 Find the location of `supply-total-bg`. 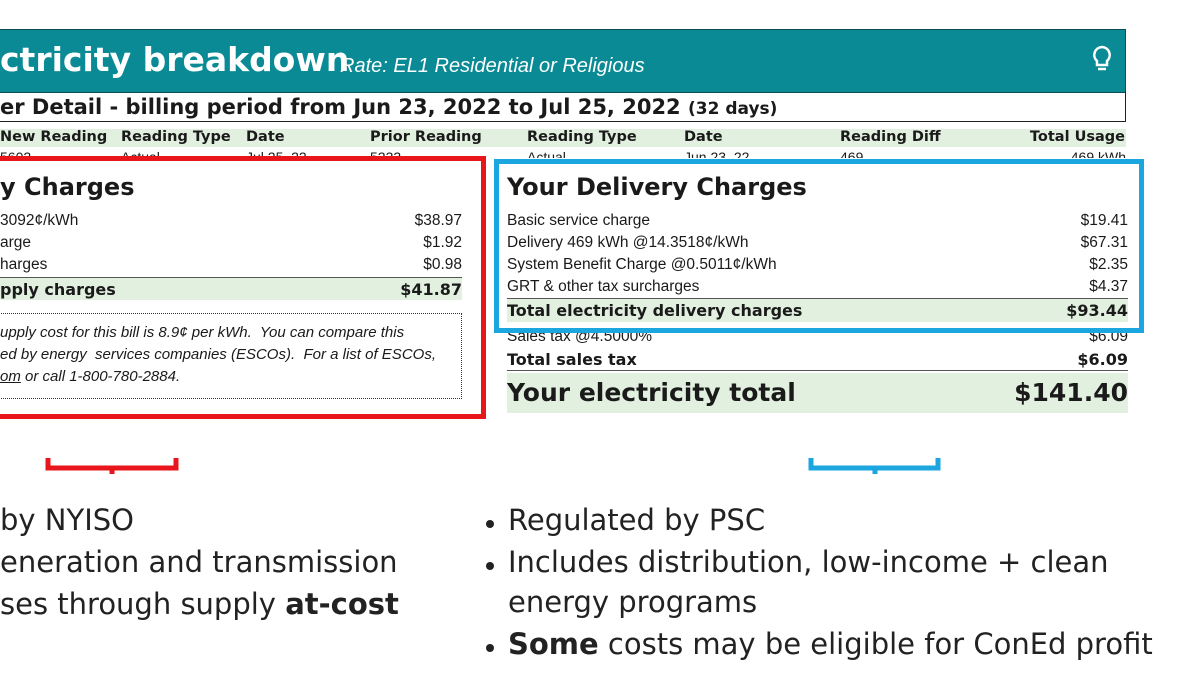

supply-total-bg is located at coordinates (231, 289).